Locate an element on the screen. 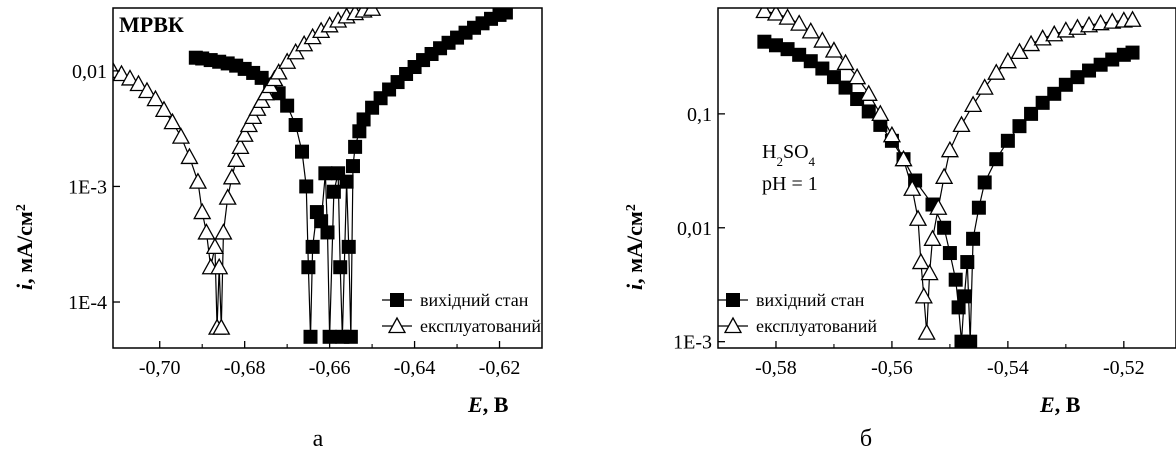  chart-b-y-label-unit: , мА/см is located at coordinates (634, 247).